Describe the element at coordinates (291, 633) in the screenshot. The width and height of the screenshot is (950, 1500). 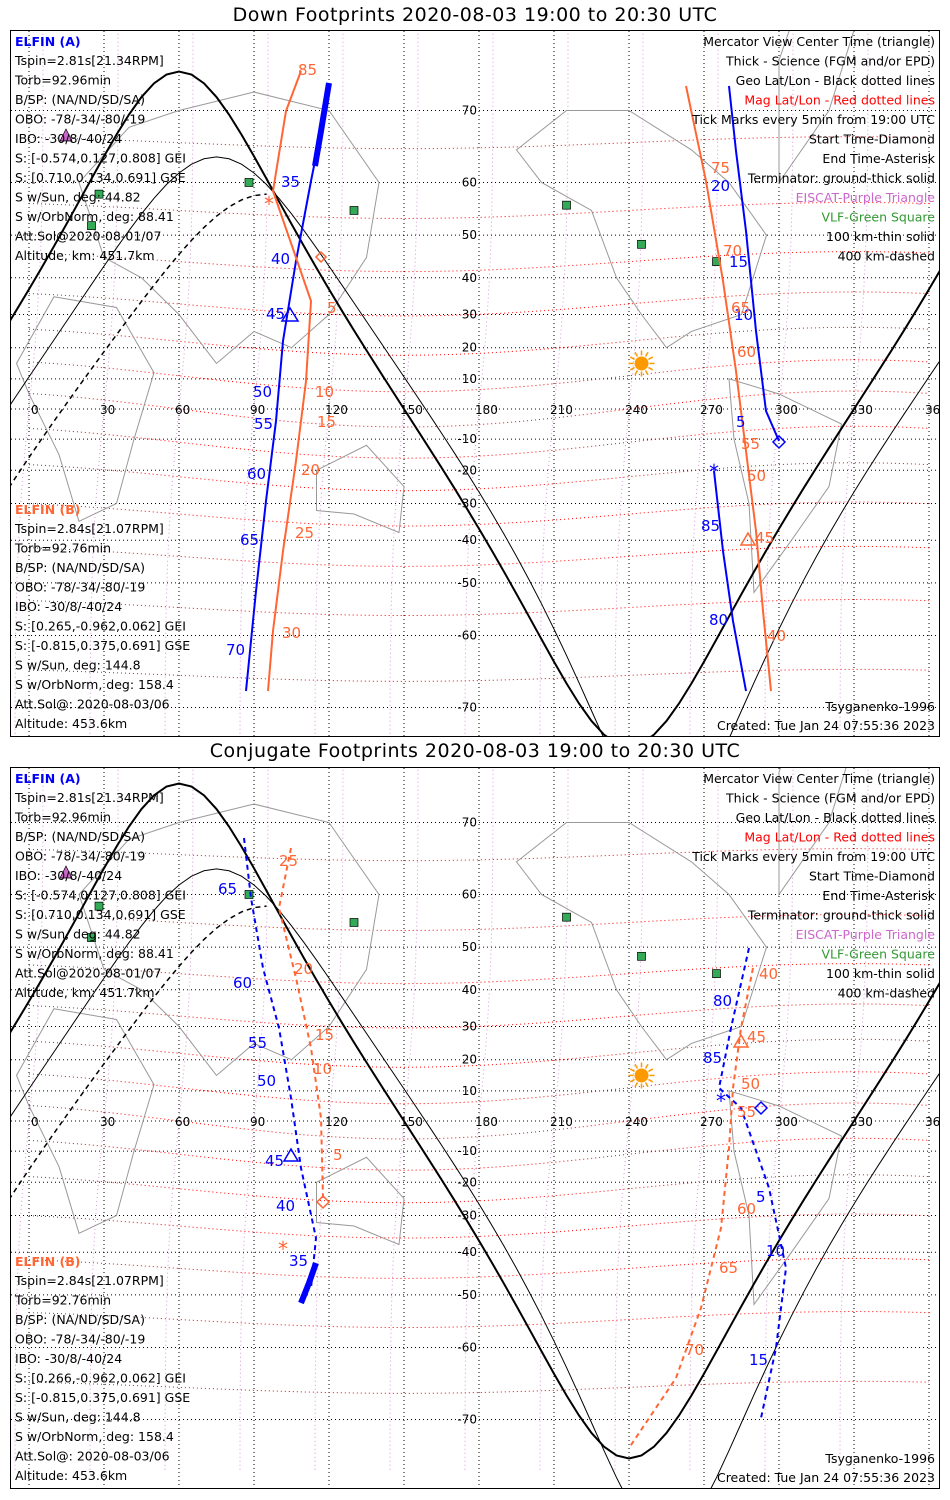
I see `elfin-b-tick-label: 30` at that location.